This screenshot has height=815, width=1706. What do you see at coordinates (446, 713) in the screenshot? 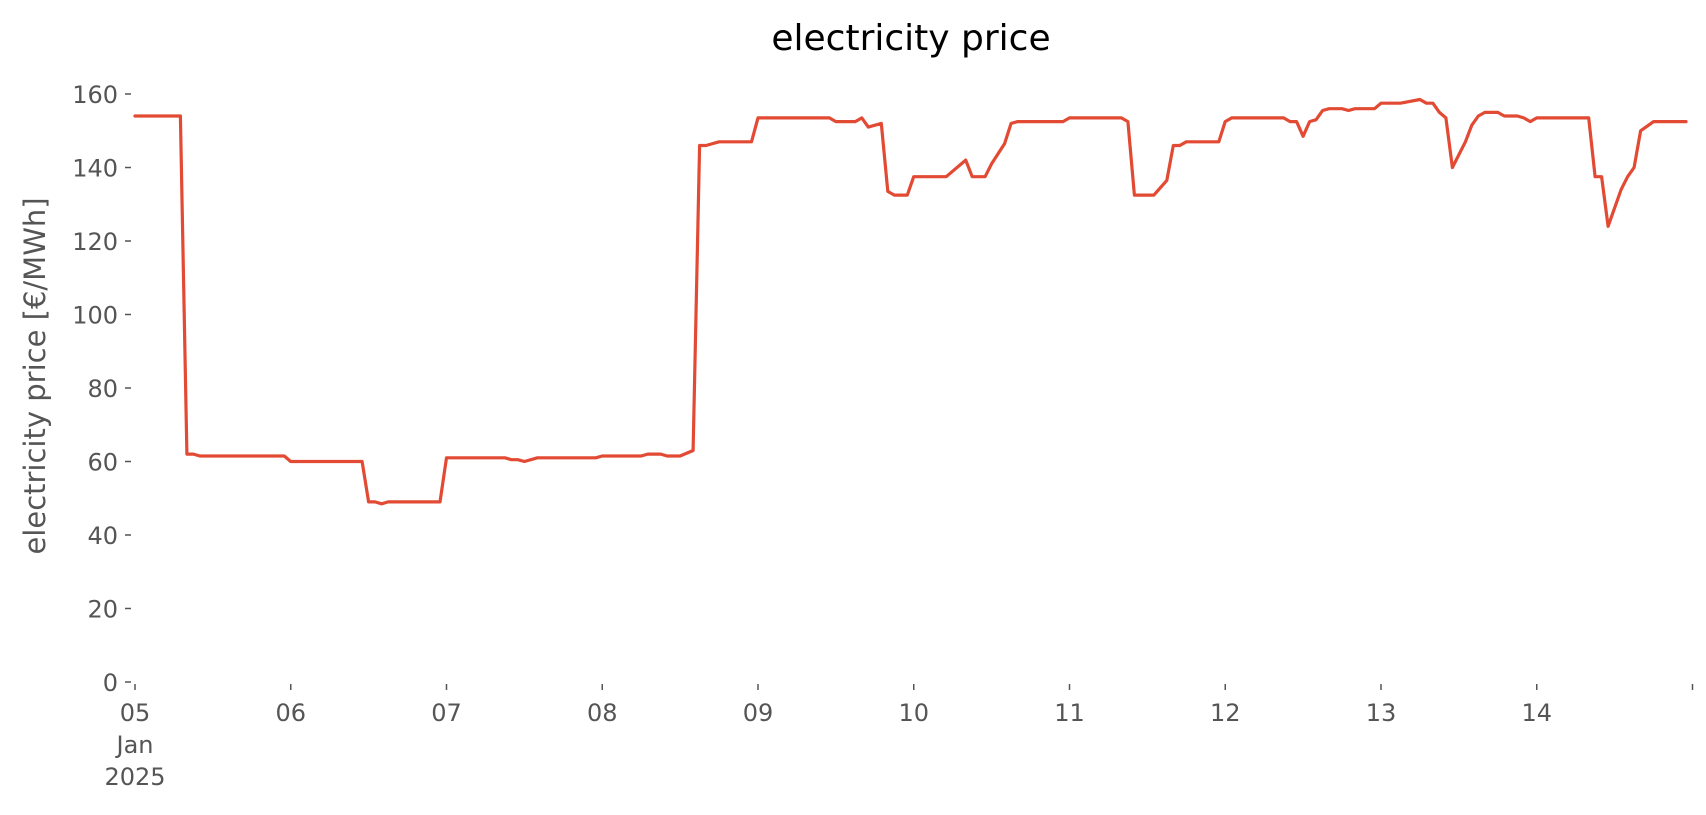
I see `x-tick-label: 07` at bounding box center [446, 713].